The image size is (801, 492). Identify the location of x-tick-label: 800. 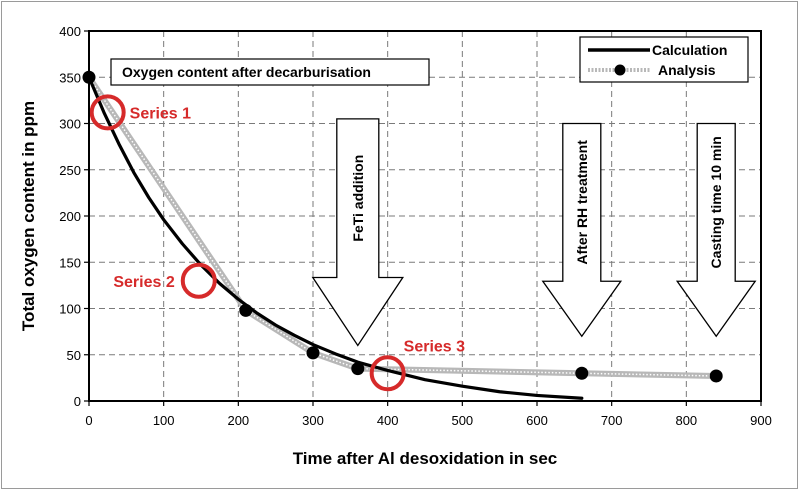
(686, 420).